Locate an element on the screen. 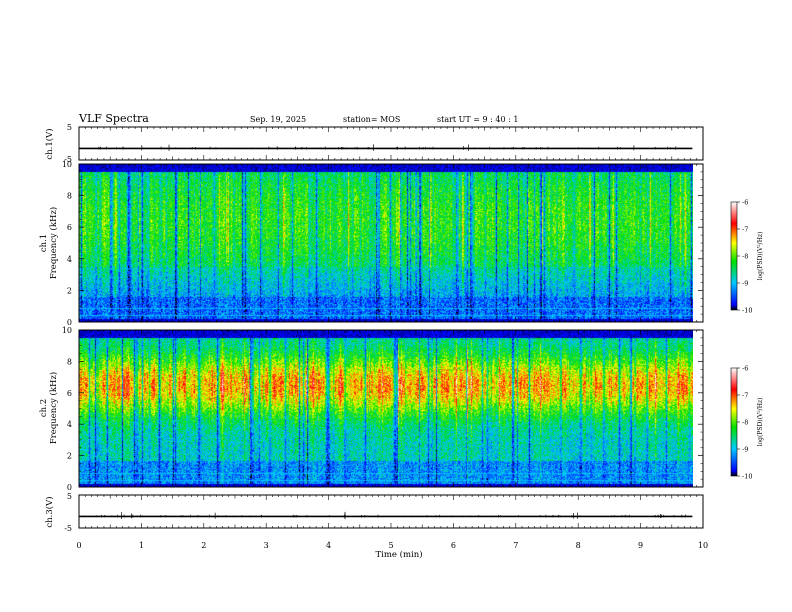  ch3-waveform-panel: 5 -5 ch.3(V) is located at coordinates (374, 512).